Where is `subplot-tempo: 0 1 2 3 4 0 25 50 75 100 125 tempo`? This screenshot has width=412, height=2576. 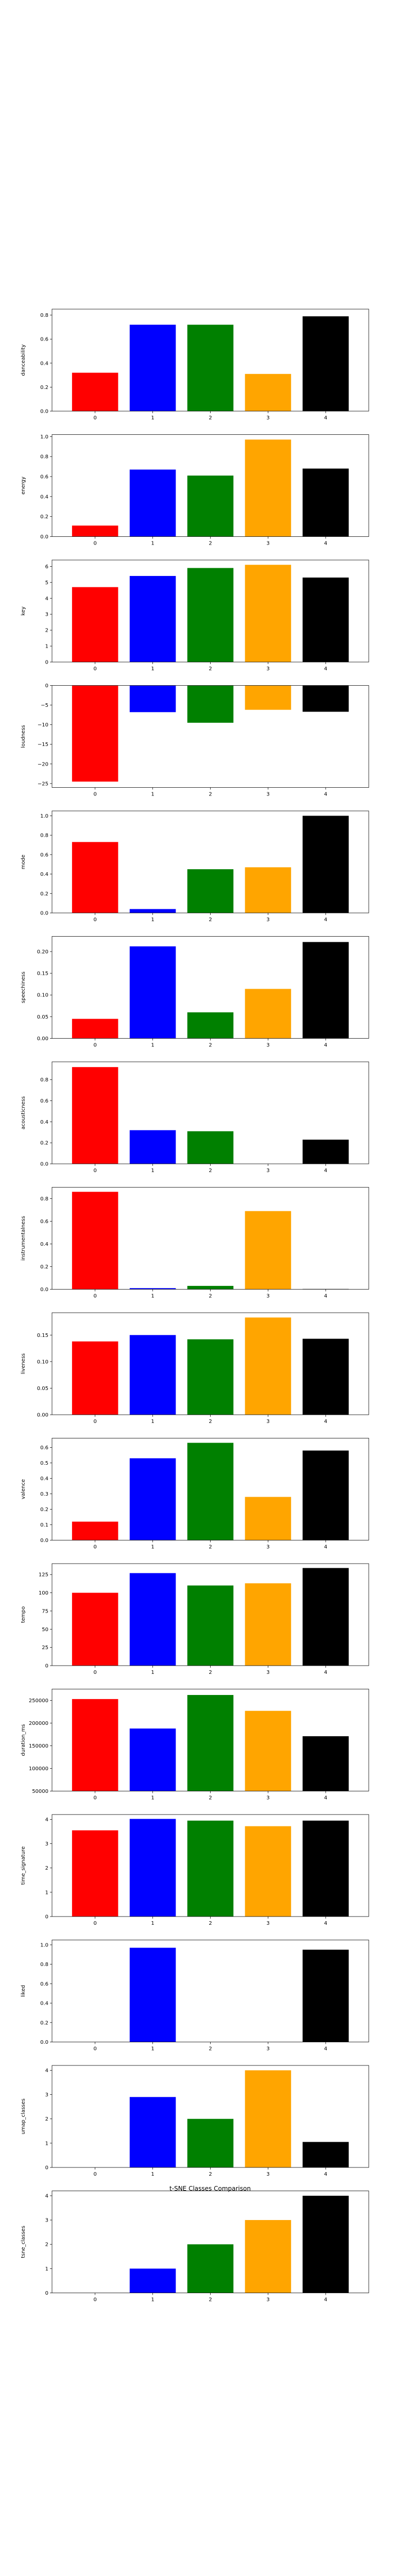 subplot-tempo: 0 1 2 3 4 0 25 50 75 100 125 tempo is located at coordinates (195, 1619).